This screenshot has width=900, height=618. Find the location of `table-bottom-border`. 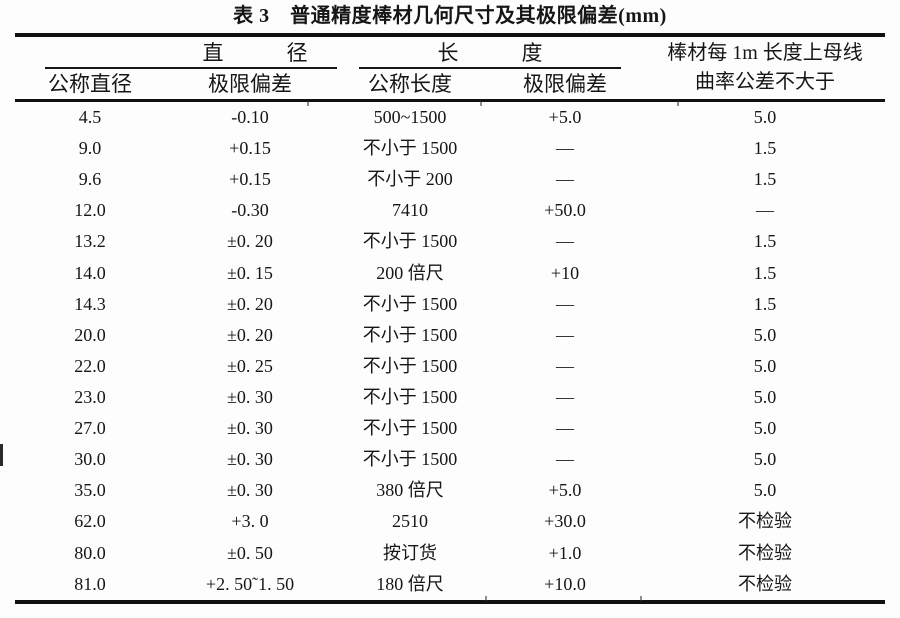

table-bottom-border is located at coordinates (450, 601).